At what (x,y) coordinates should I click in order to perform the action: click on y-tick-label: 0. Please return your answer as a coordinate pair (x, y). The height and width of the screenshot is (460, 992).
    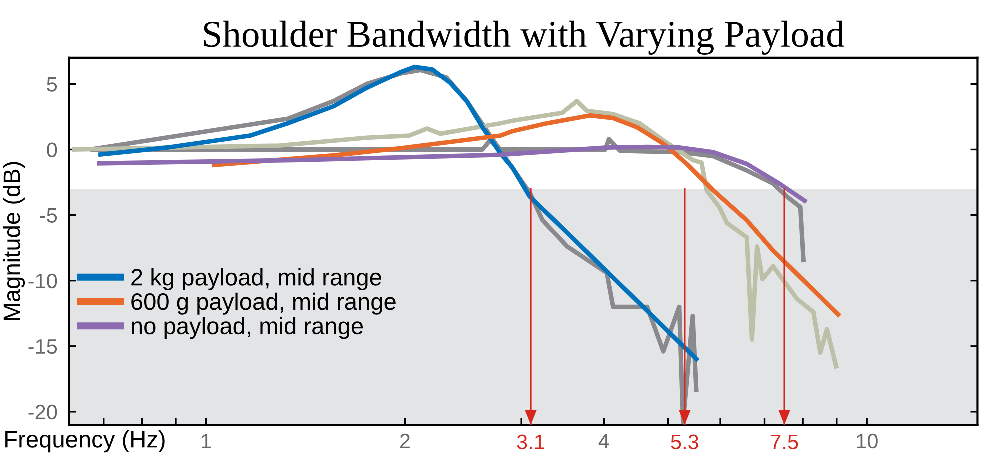
    Looking at the image, I should click on (52, 150).